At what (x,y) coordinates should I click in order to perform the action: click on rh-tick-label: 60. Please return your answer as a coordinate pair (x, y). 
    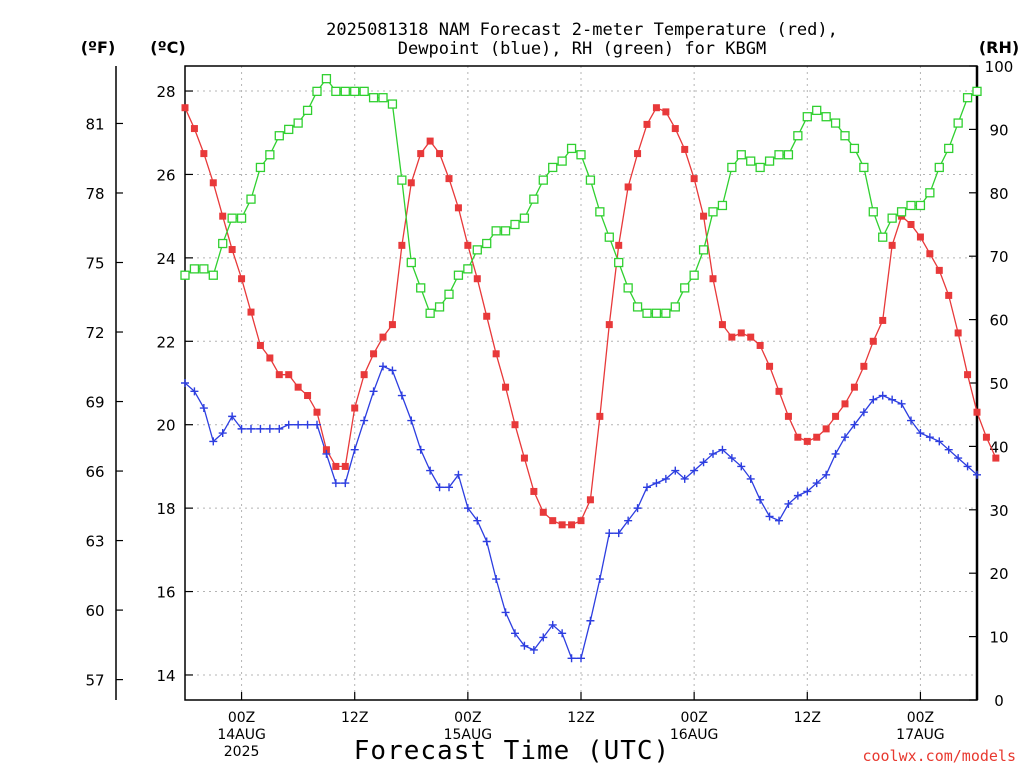
    Looking at the image, I should click on (998, 321).